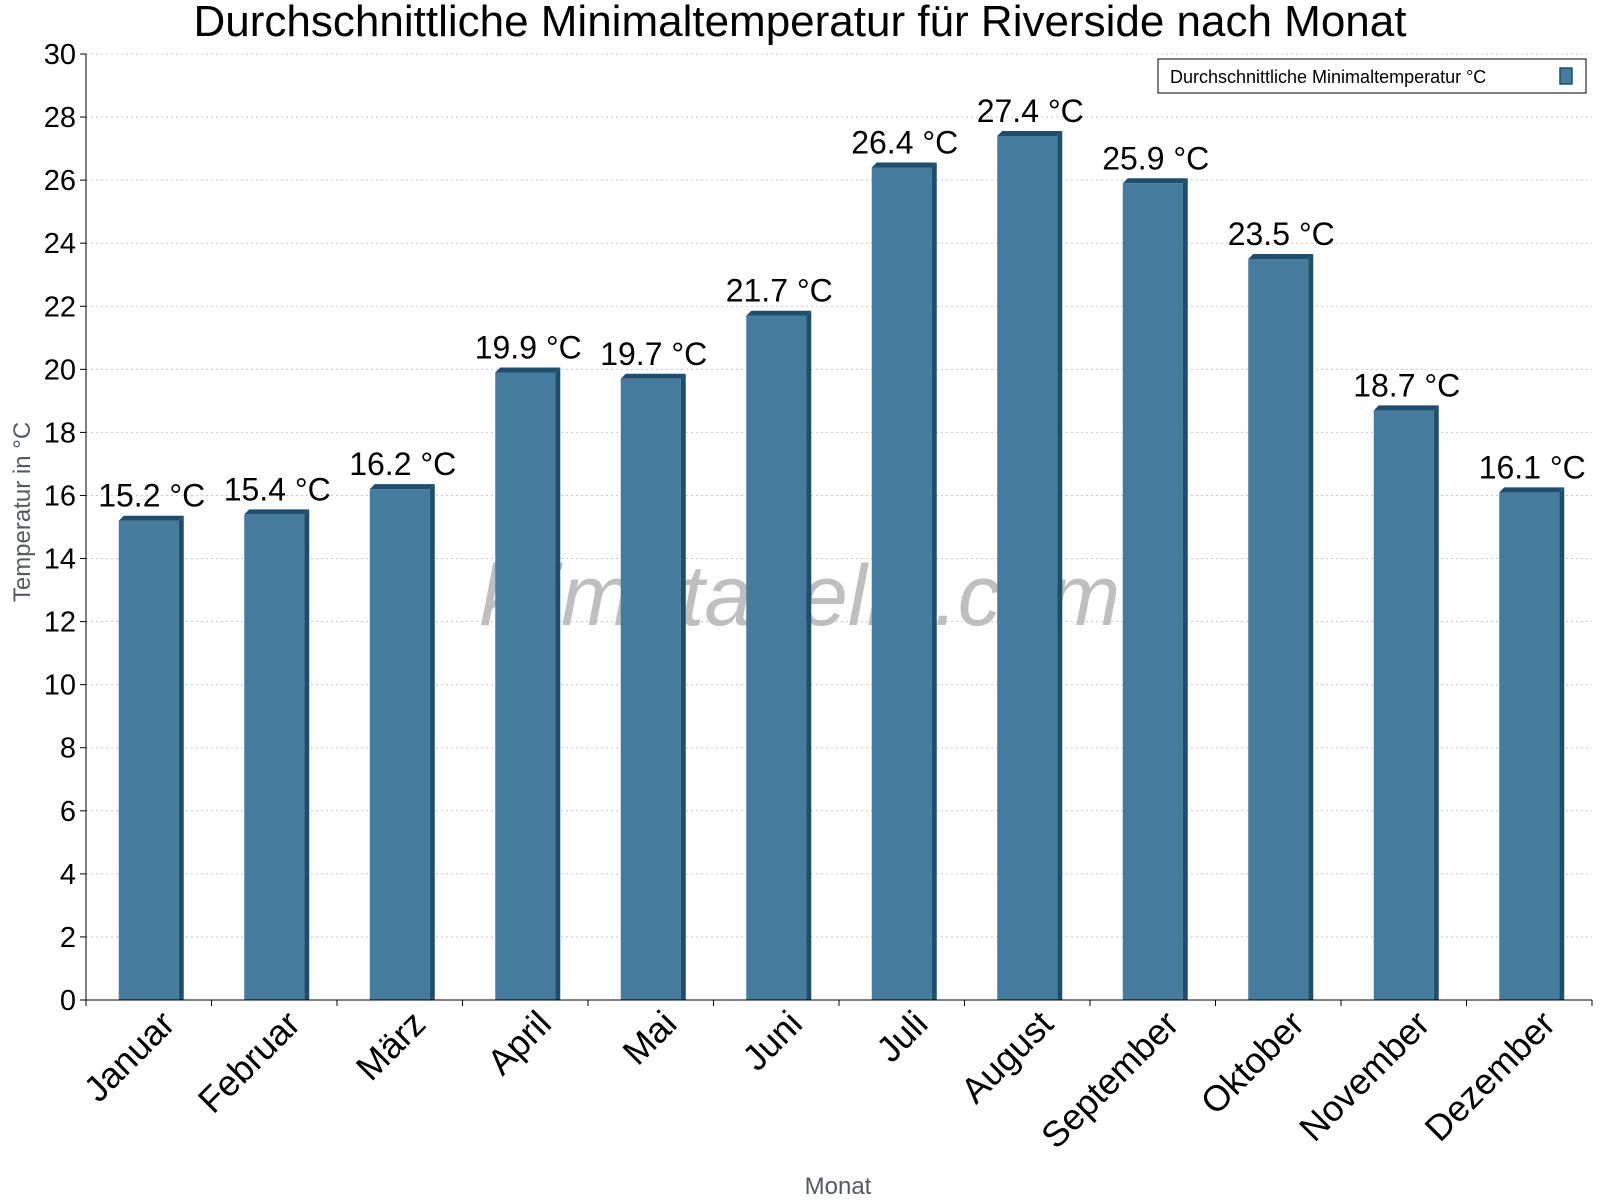 Image resolution: width=1600 pixels, height=1200 pixels. Describe the element at coordinates (1489, 1076) in the screenshot. I see `x-tick-label: Dezember` at that location.